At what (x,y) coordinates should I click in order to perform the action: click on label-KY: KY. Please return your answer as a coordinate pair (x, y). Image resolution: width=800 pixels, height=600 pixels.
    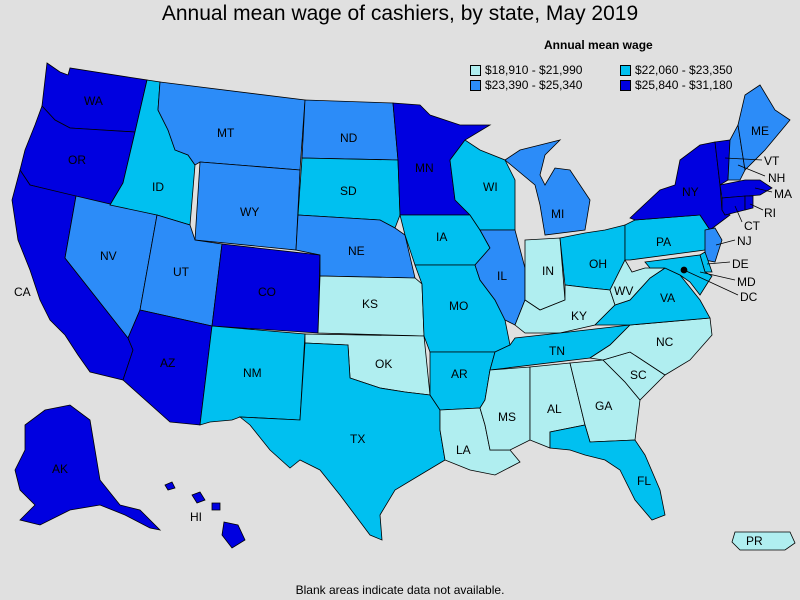
    Looking at the image, I should click on (579, 316).